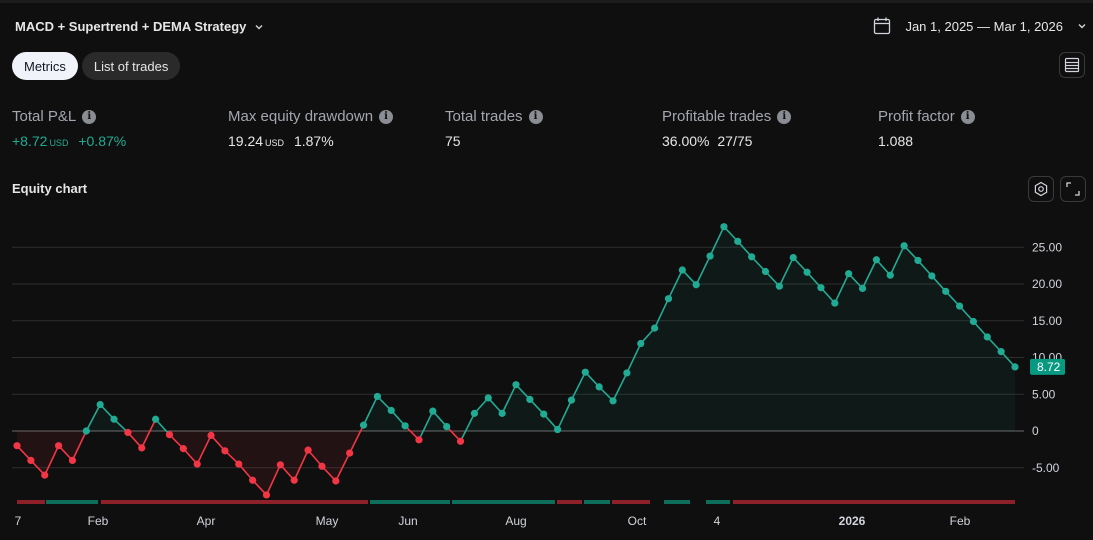  I want to click on metric-label: Profitable trades, so click(717, 116).